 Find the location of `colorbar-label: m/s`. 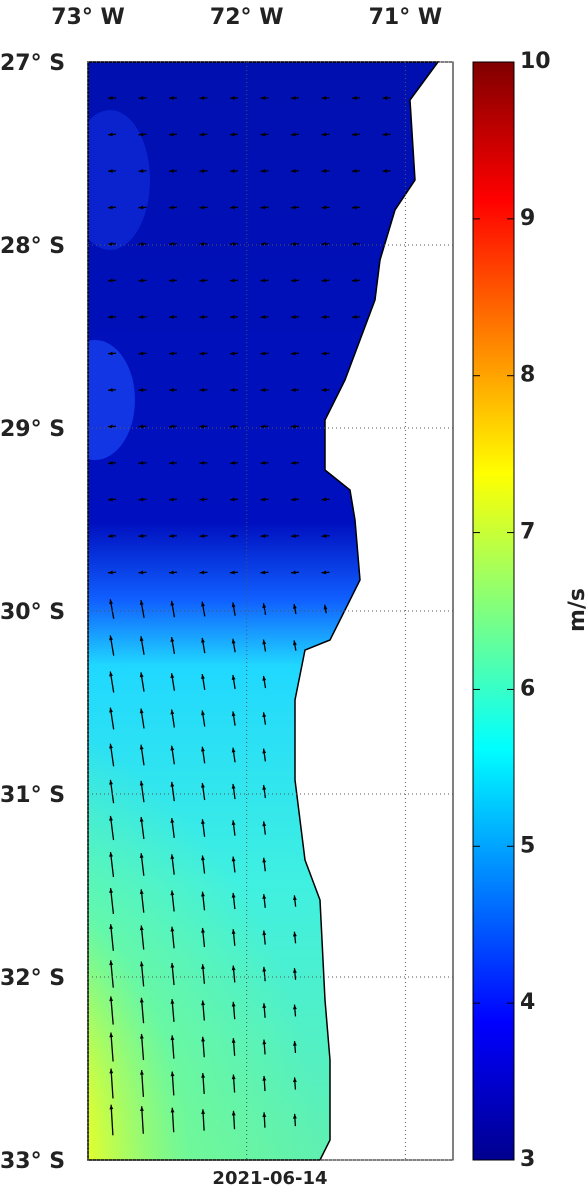

colorbar-label: m/s is located at coordinates (576, 610).